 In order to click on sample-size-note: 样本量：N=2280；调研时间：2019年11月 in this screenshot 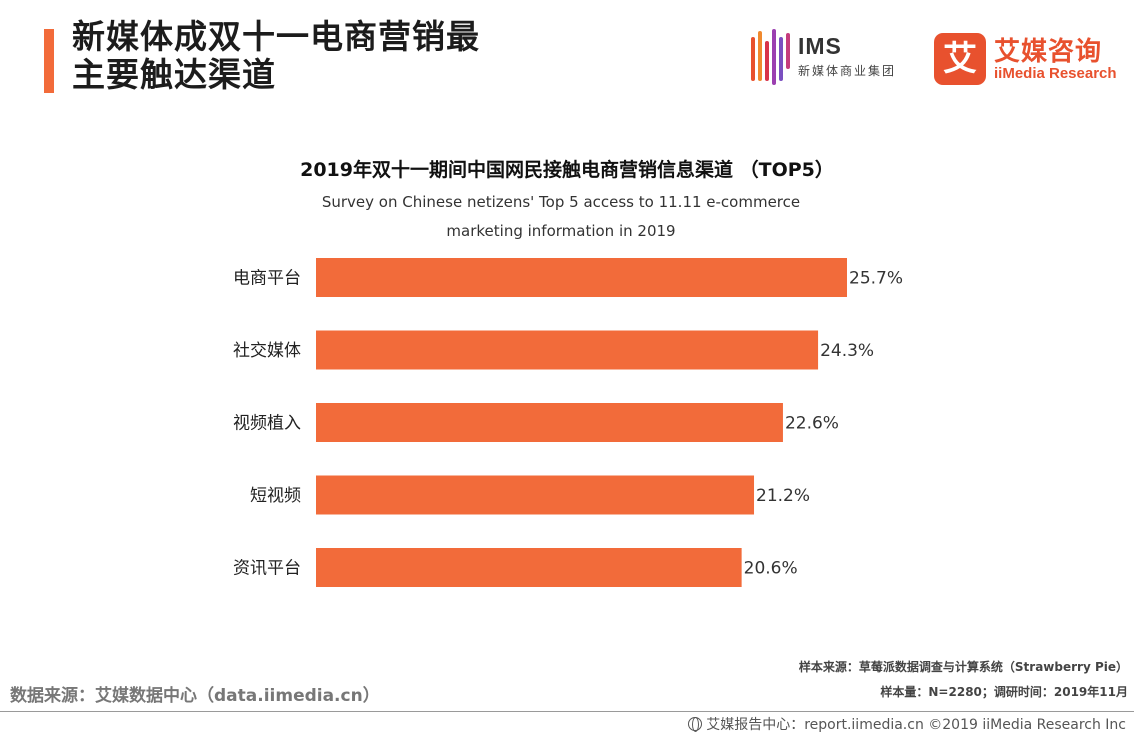, I will do `click(1004, 692)`.